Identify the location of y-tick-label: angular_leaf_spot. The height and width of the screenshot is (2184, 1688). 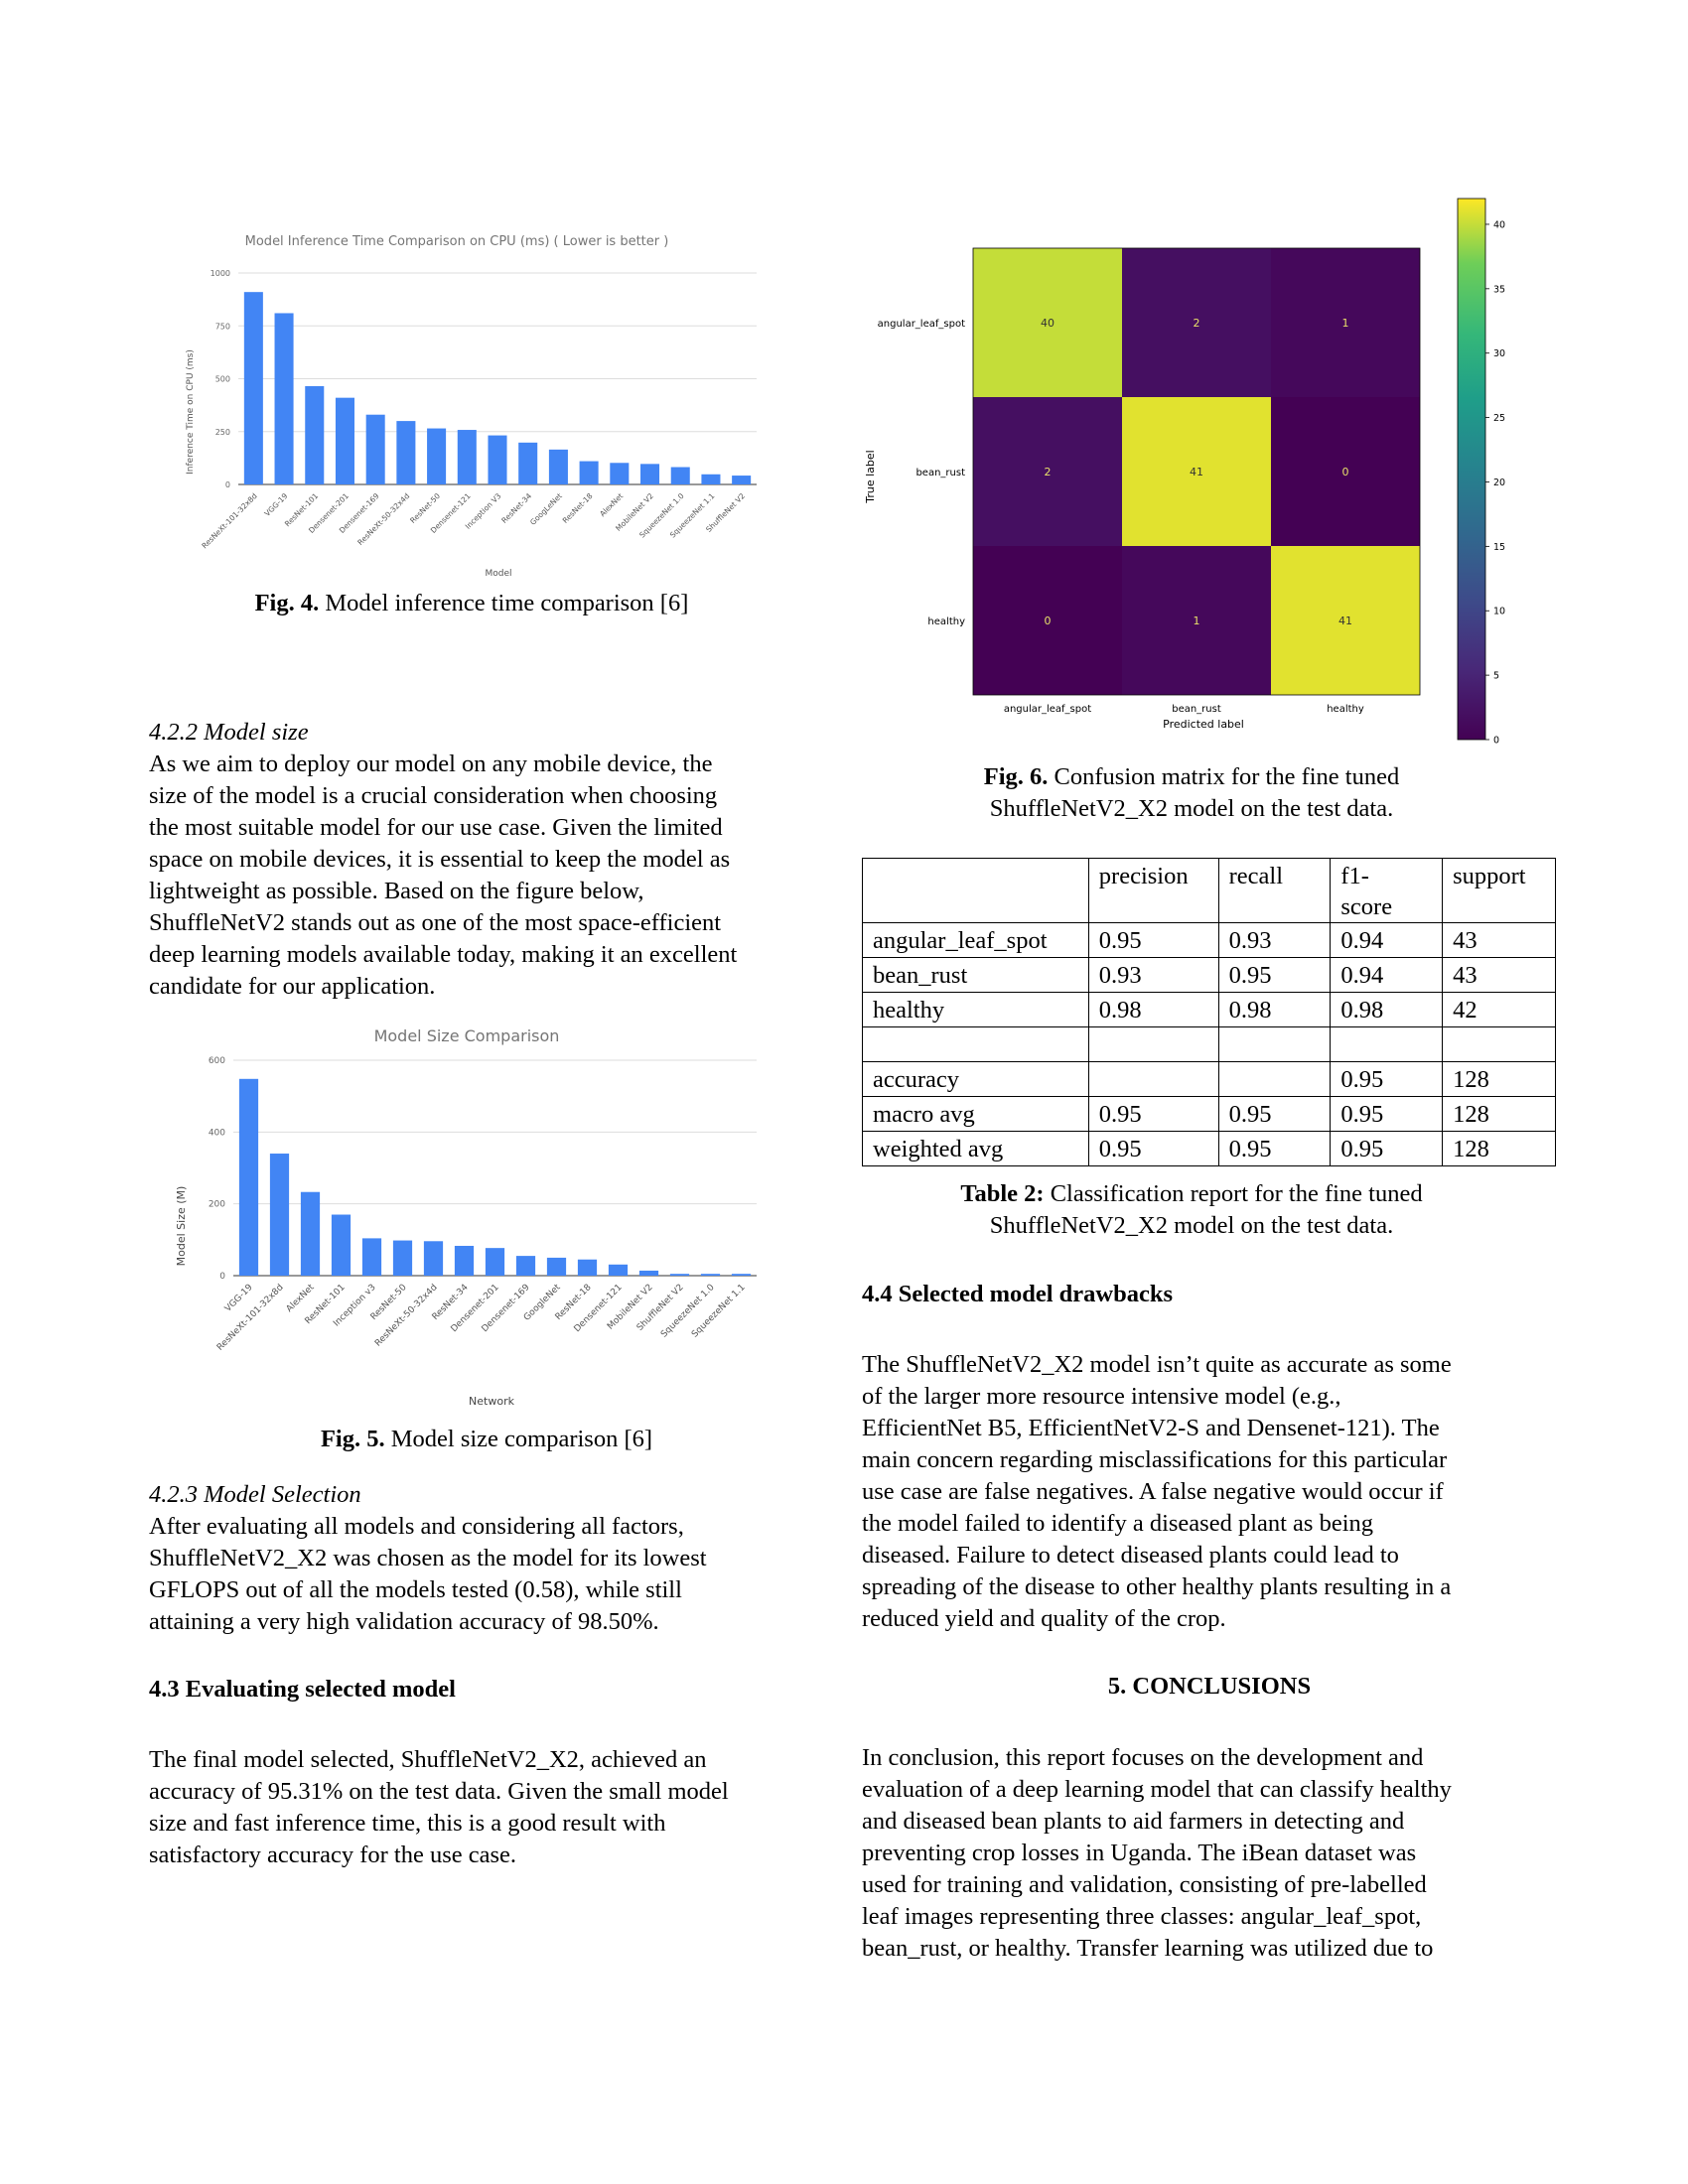
(921, 324).